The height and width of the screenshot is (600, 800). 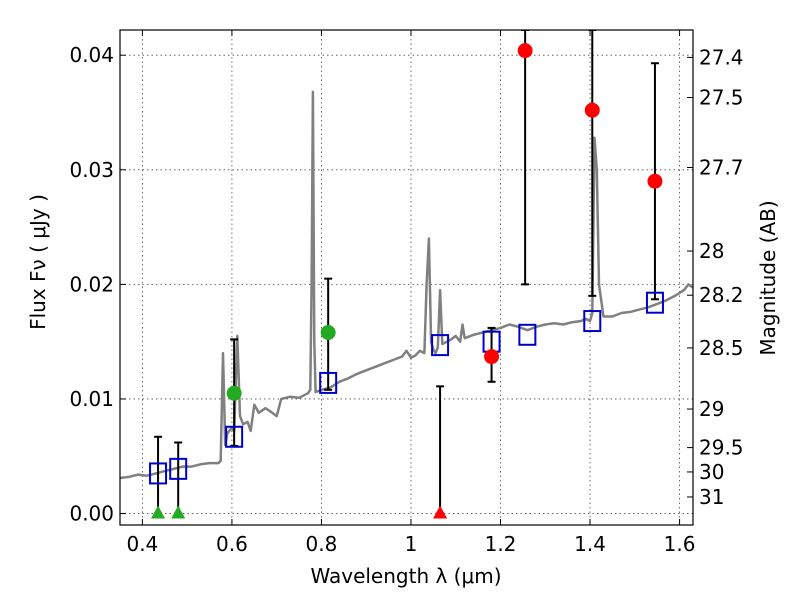 What do you see at coordinates (711, 409) in the screenshot?
I see `right-tick-label: 29` at bounding box center [711, 409].